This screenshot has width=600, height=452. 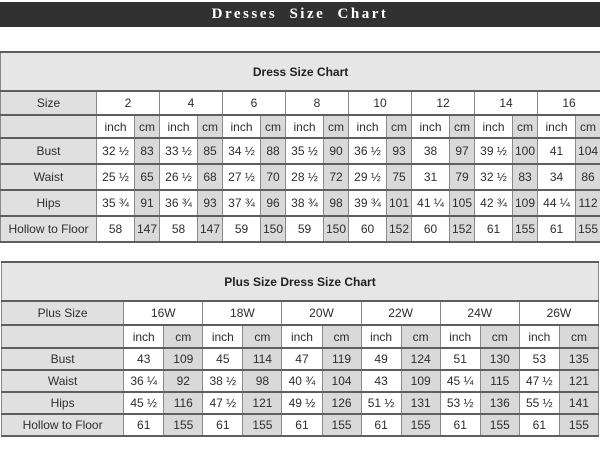 What do you see at coordinates (569, 103) in the screenshot?
I see `size-header: 16` at bounding box center [569, 103].